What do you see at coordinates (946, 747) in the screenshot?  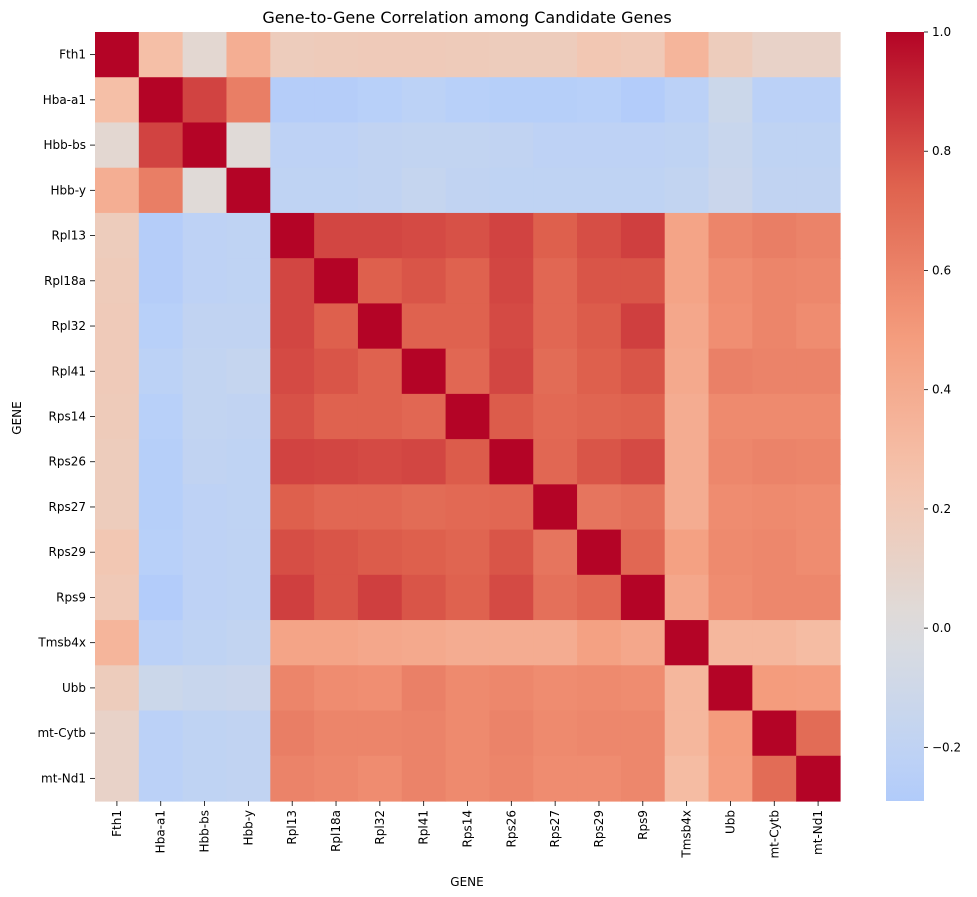 I see `colorbar-tick-label: −0.2` at bounding box center [946, 747].